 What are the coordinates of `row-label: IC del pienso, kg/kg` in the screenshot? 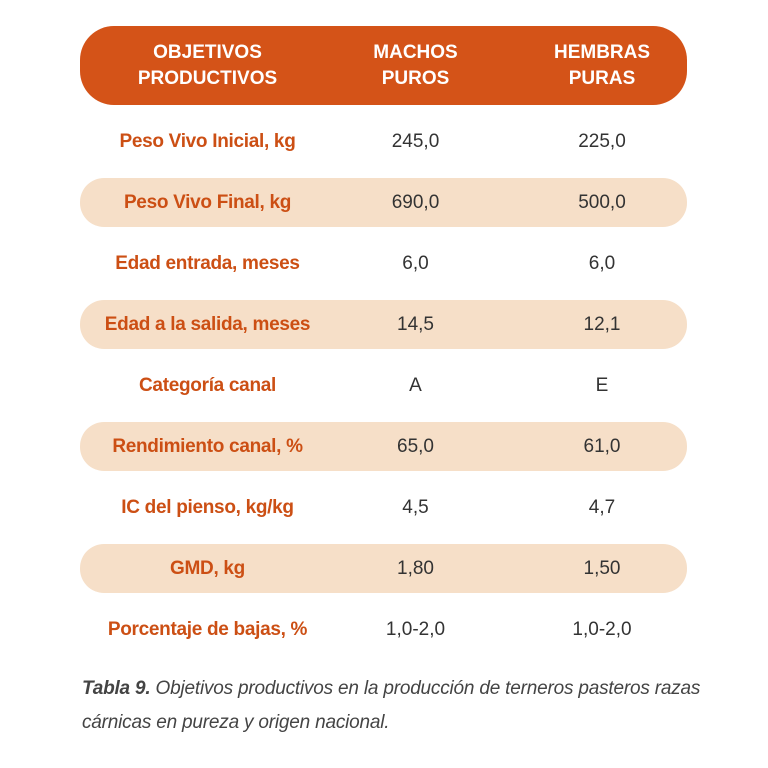 It's located at (207, 507).